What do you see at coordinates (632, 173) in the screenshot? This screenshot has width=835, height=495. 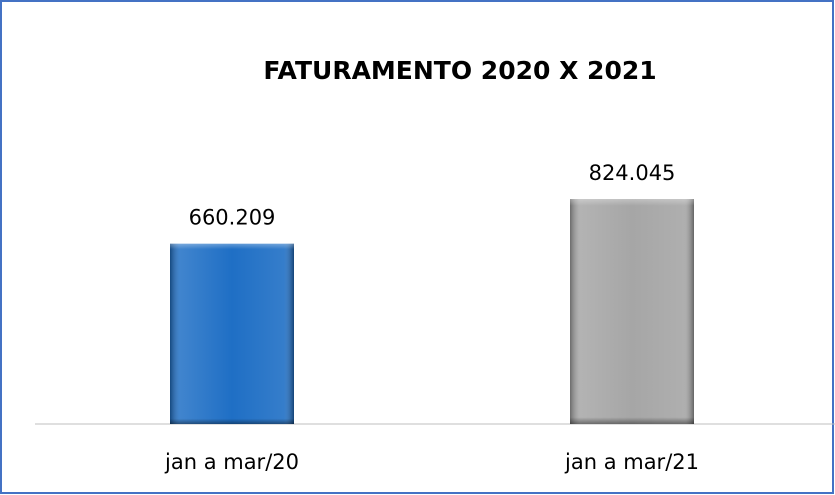 I see `data-label: 824.045` at bounding box center [632, 173].